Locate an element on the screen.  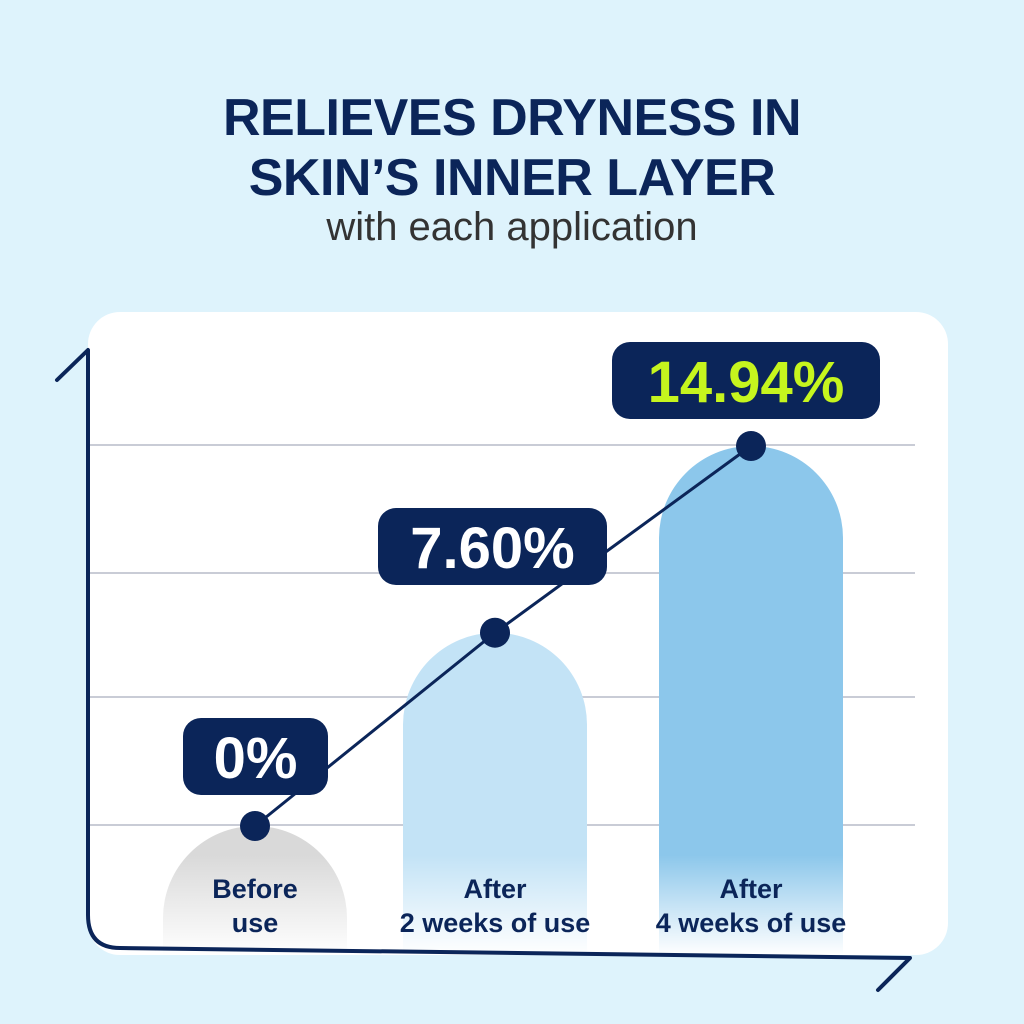
subtitle: with each application is located at coordinates (512, 227).